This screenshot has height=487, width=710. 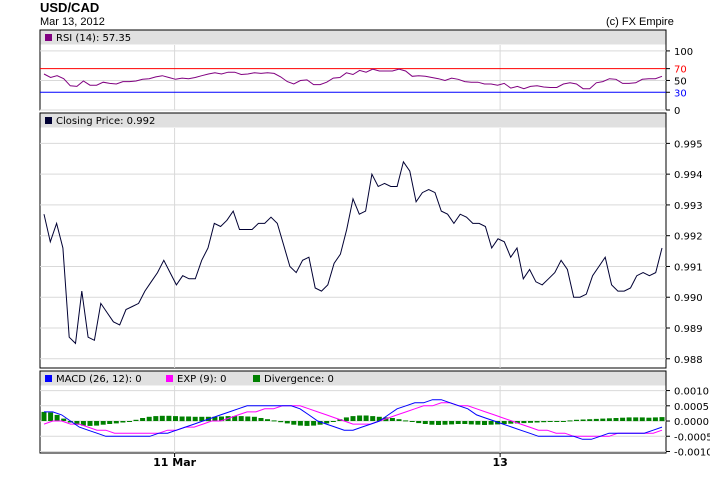 I want to click on y-tick-label: 0.992, so click(x=688, y=237).